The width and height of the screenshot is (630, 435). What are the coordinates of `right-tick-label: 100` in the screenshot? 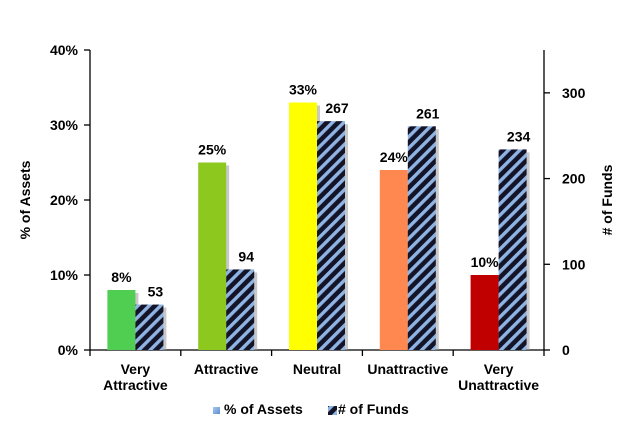 It's located at (574, 264).